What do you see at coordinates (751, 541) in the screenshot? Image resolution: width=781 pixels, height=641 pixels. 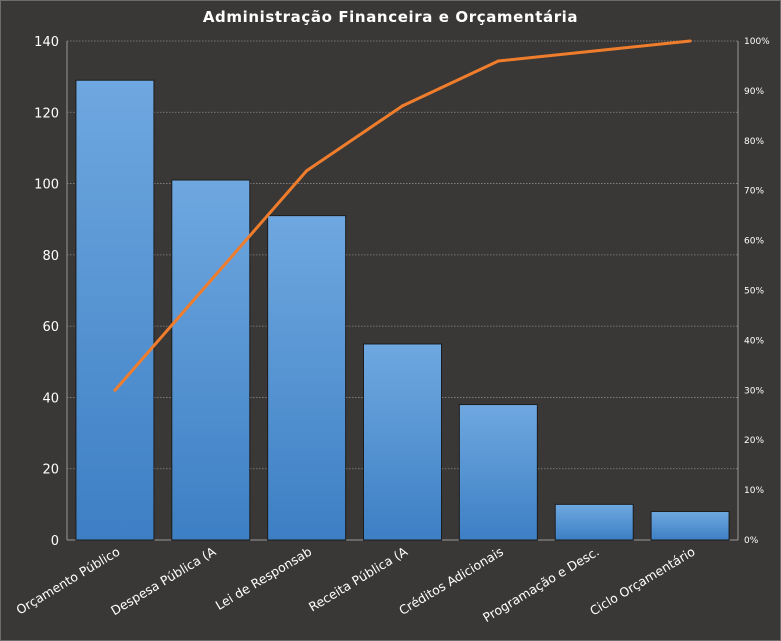 I see `y-right-tick-label-0: 0%` at bounding box center [751, 541].